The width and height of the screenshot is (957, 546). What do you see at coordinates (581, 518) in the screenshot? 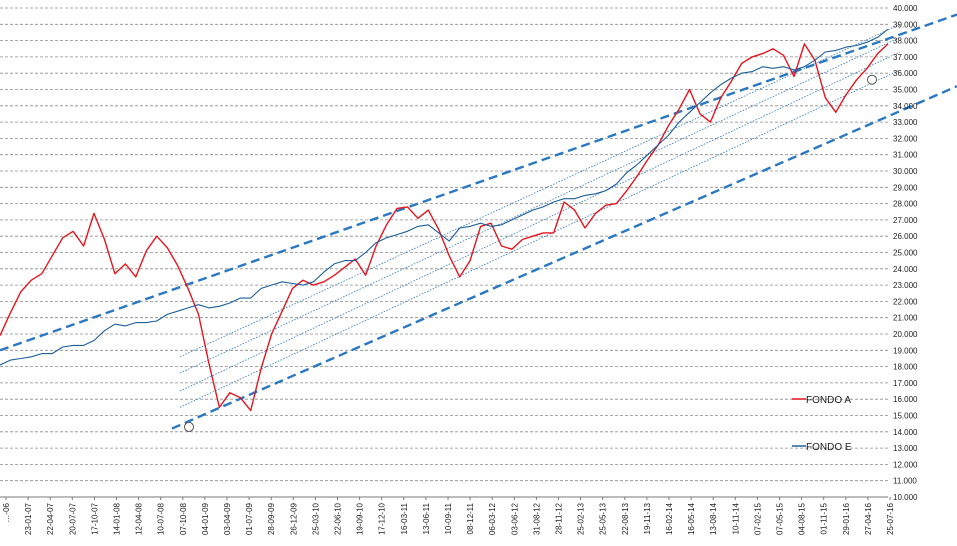
I see `x-tick-label: 25-02-13` at bounding box center [581, 518].